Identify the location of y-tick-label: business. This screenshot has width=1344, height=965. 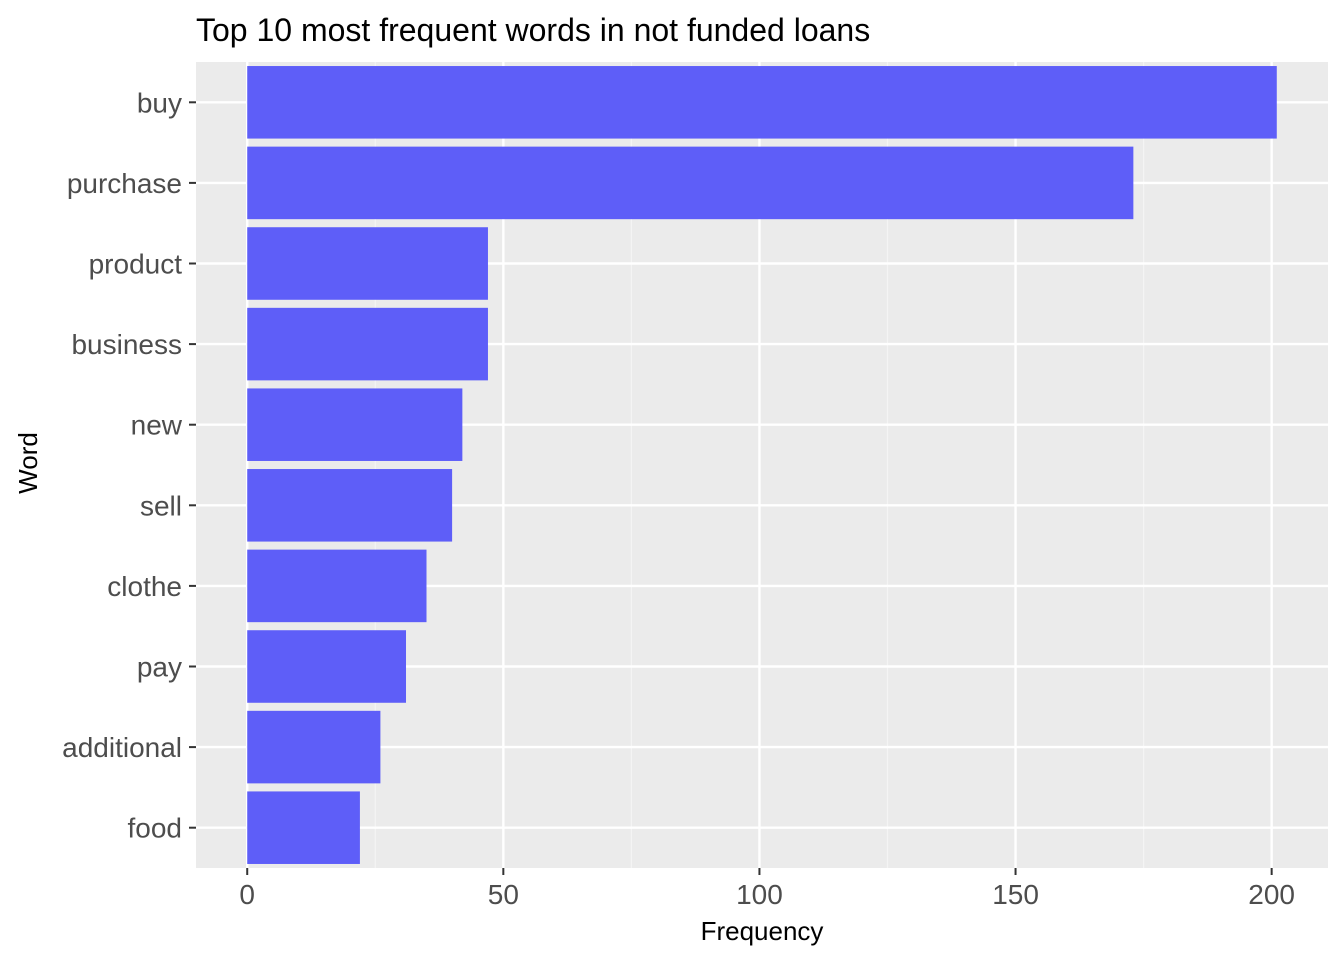
(126, 344).